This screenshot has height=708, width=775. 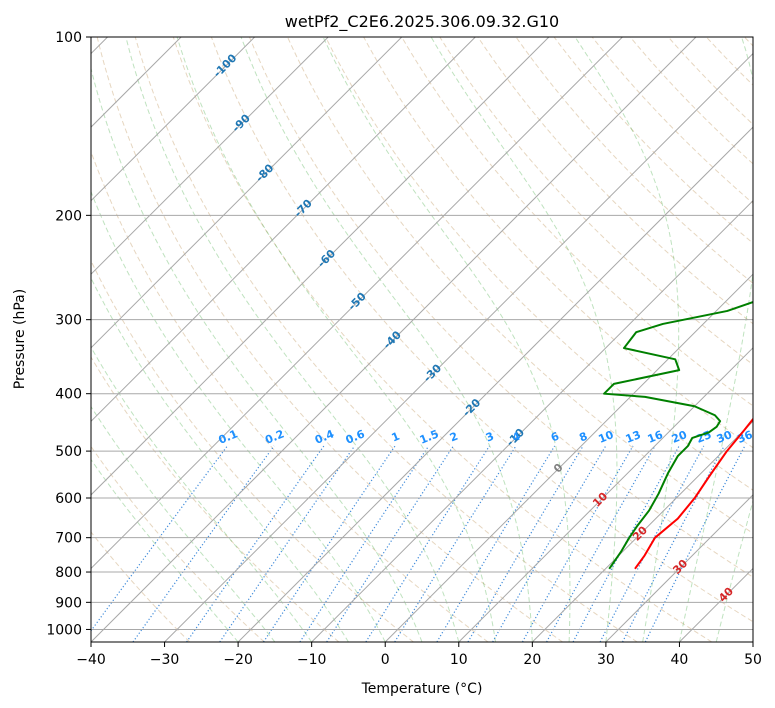 What do you see at coordinates (606, 660) in the screenshot?
I see `x-tick-label: 30` at bounding box center [606, 660].